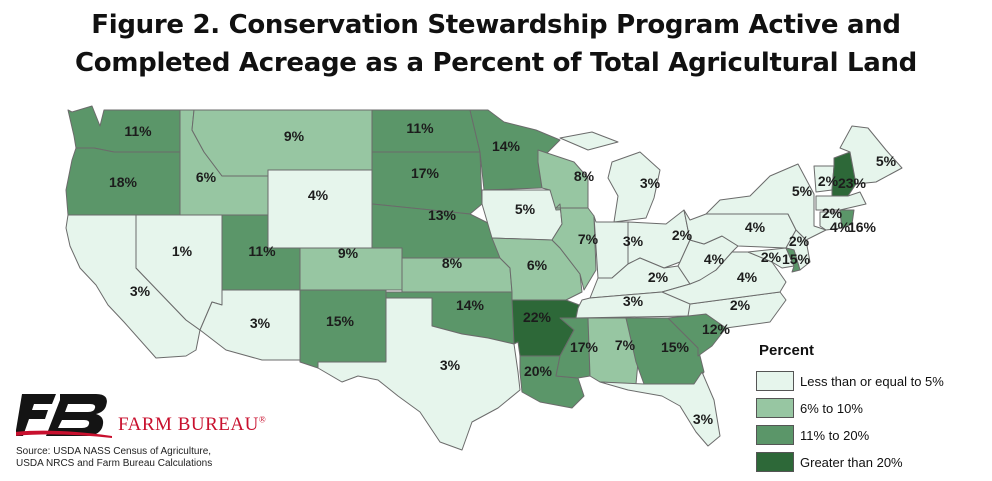 This screenshot has height=481, width=992. What do you see at coordinates (419, 374) in the screenshot?
I see `state-tx` at bounding box center [419, 374].